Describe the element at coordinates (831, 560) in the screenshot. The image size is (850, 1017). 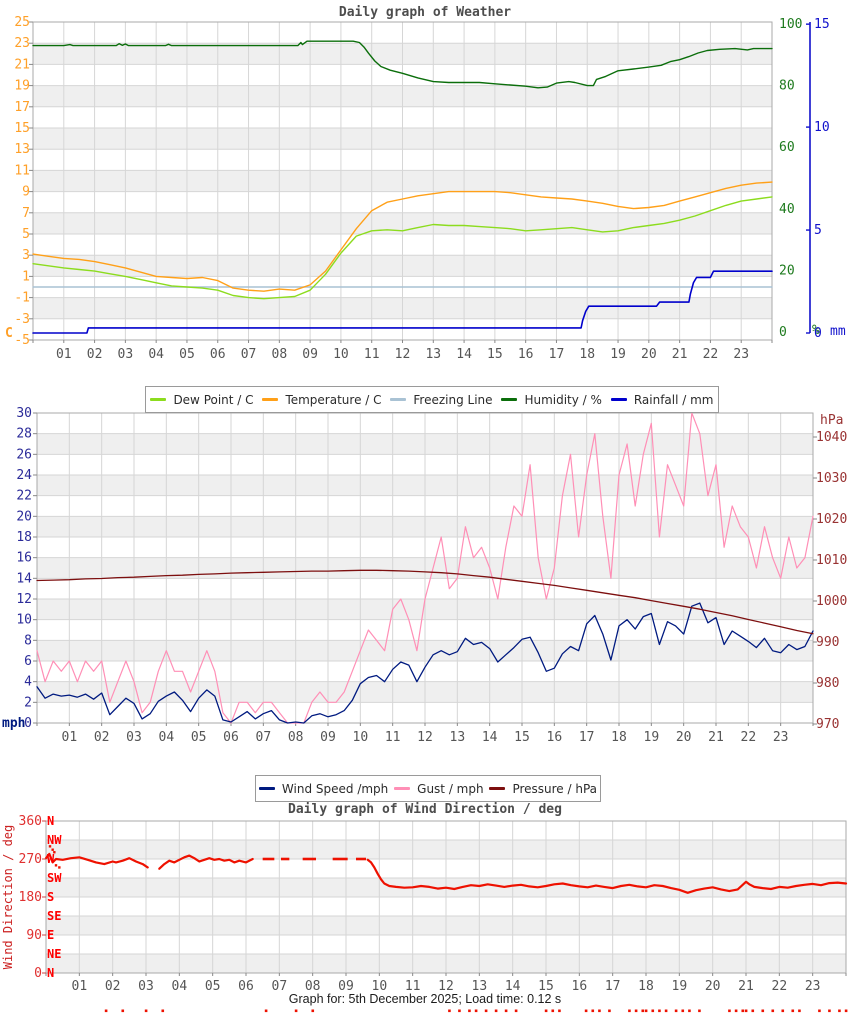
I see `svg-text: 1010` at that location.